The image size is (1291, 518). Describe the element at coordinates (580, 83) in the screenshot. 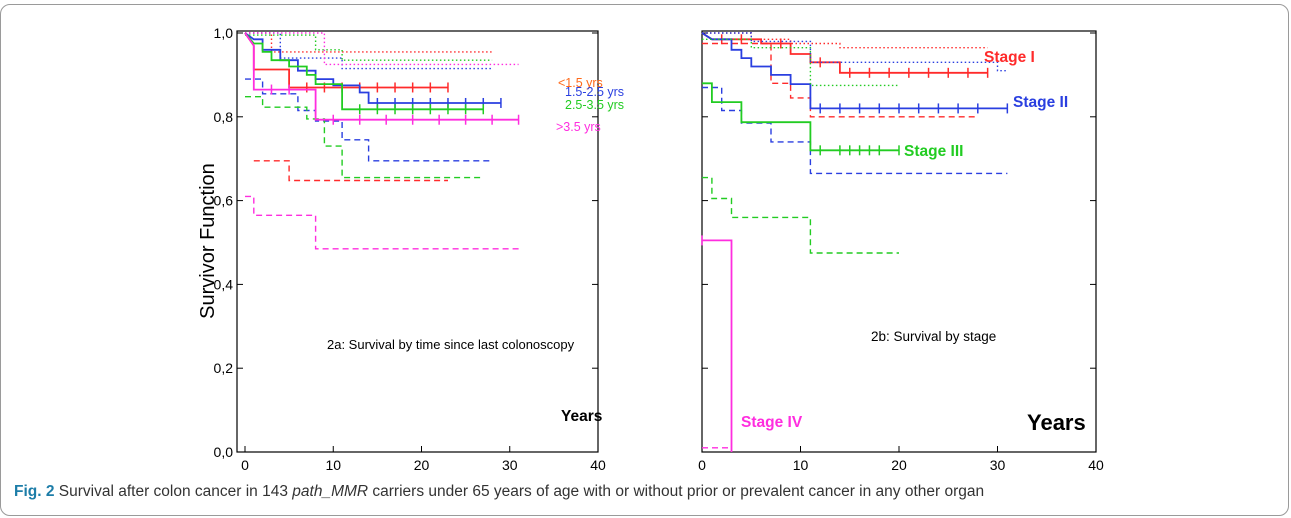

I see `series-label: <1.5 yrs` at that location.